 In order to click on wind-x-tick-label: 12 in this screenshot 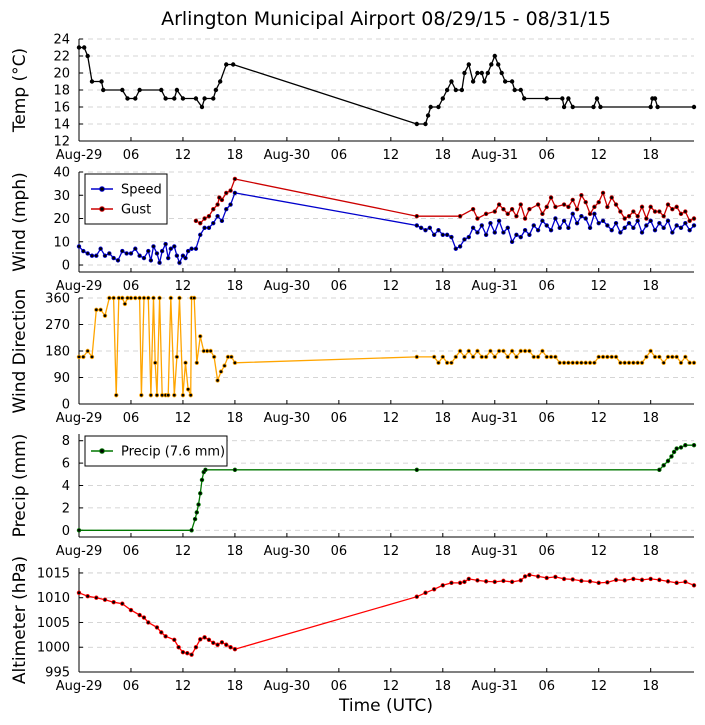, I will do `click(391, 286)`.